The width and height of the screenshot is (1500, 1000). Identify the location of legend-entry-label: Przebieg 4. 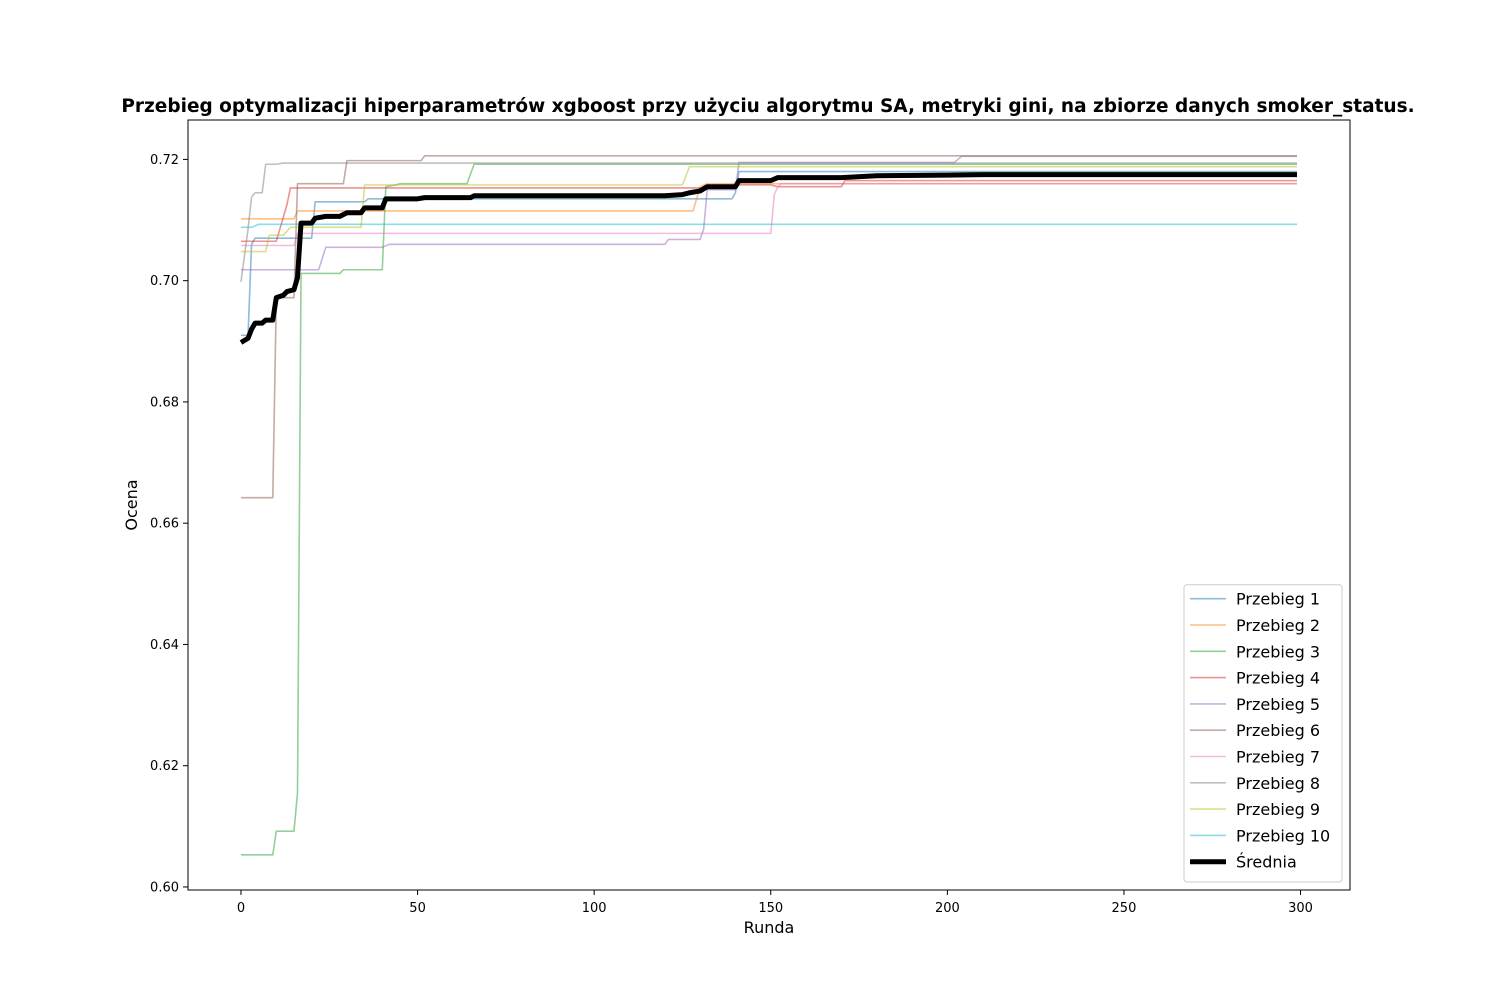
(1278, 678).